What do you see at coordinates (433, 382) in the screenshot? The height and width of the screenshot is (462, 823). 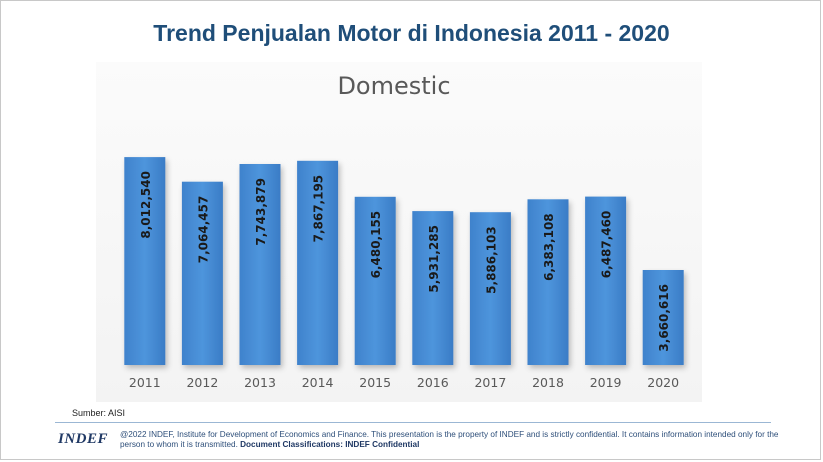 I see `x-tick-2016: 2016` at bounding box center [433, 382].